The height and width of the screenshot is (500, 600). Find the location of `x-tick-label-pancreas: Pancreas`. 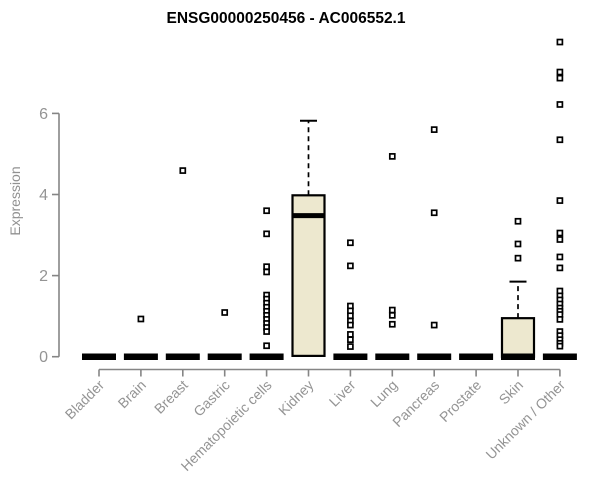

x-tick-label-pancreas: Pancreas is located at coordinates (415, 403).